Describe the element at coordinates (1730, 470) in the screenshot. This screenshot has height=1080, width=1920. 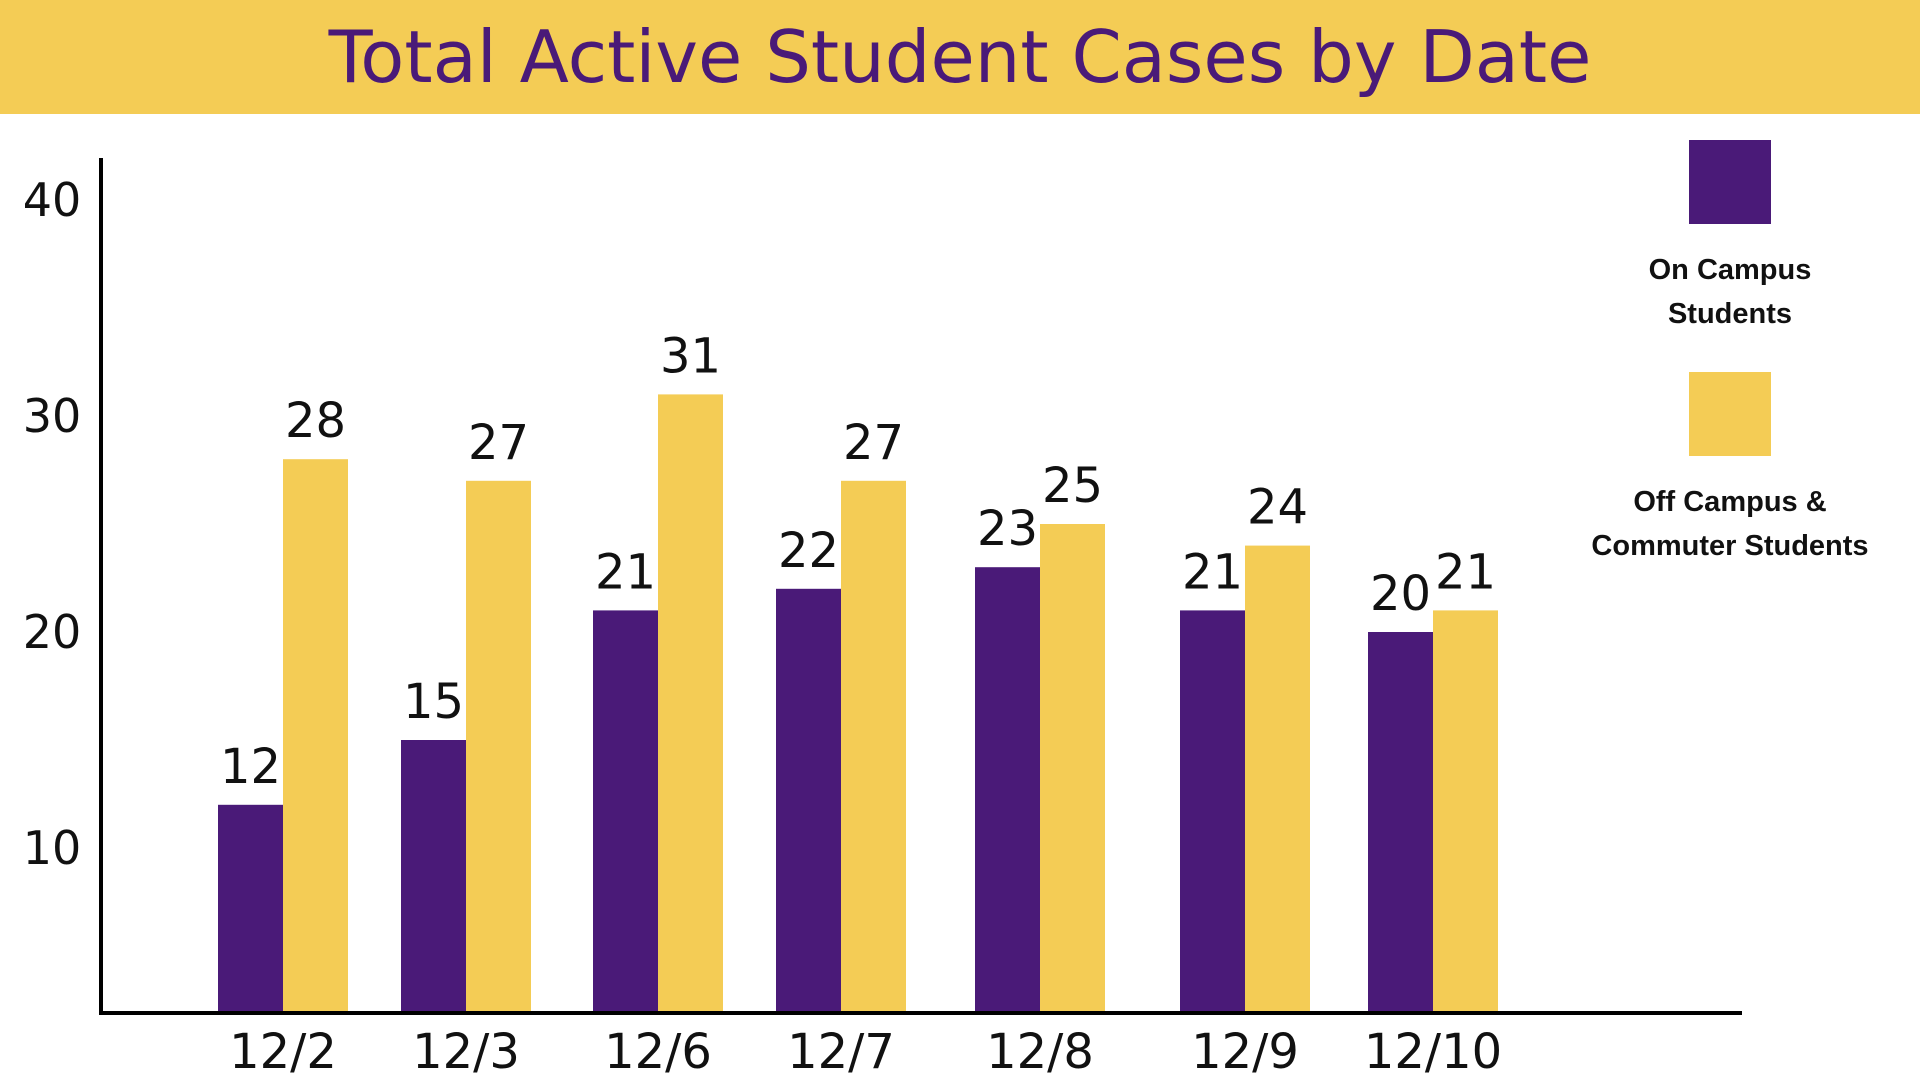
I see `legend-item-off-campus: Off Campus & Commuter Students` at that location.